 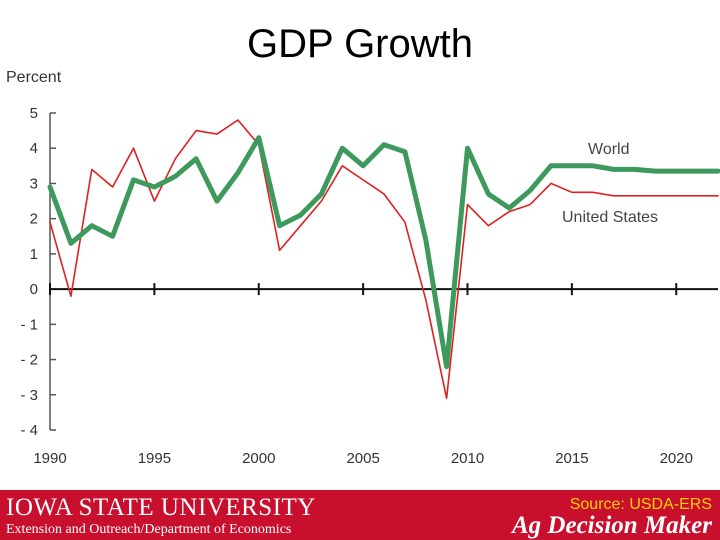 I want to click on y-tick-label: - 3, so click(x=29, y=395).